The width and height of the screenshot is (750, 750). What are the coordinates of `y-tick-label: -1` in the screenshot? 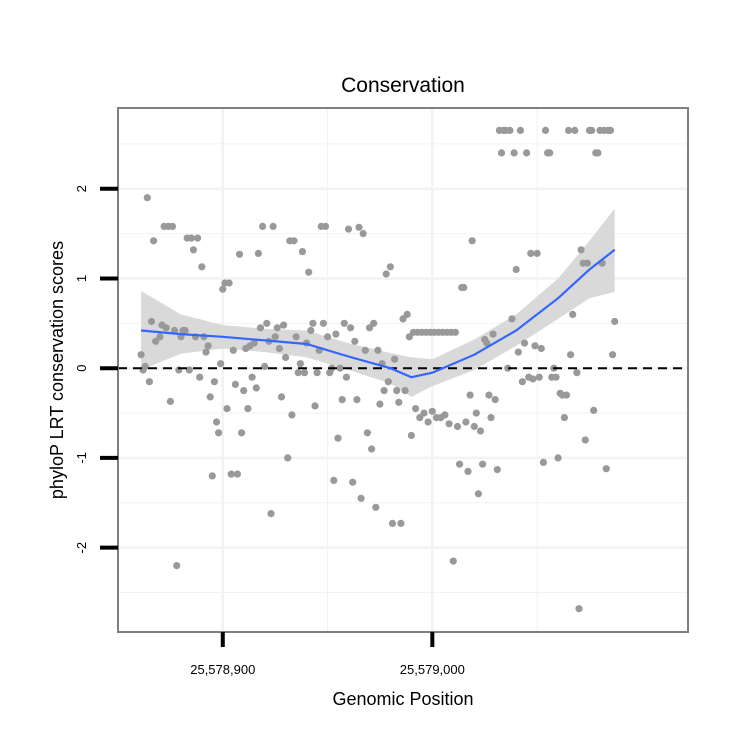 It's located at (81, 458).